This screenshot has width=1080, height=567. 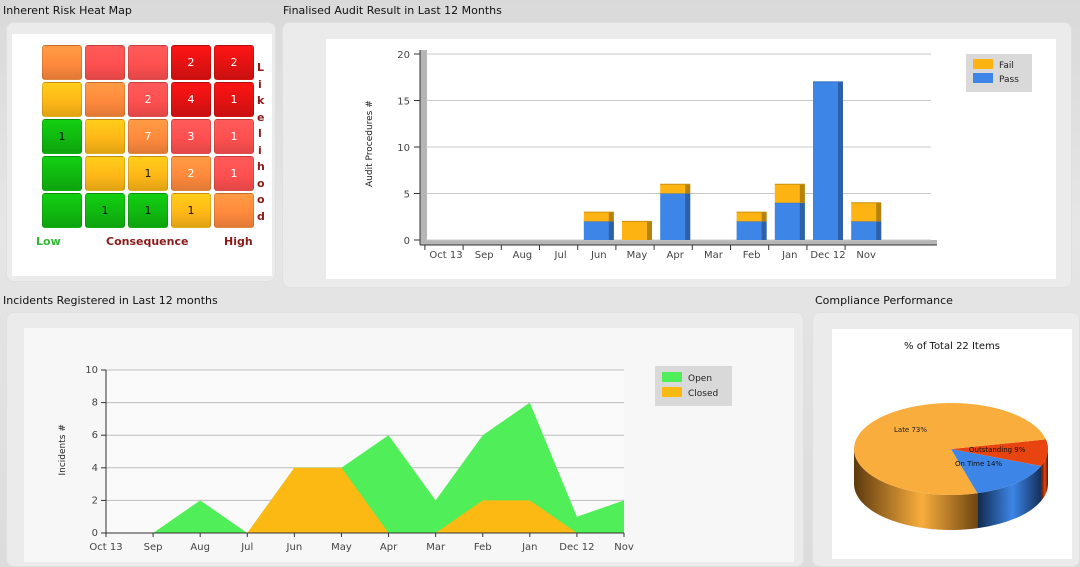 I want to click on pie-label-late: Late 73%, so click(x=910, y=430).